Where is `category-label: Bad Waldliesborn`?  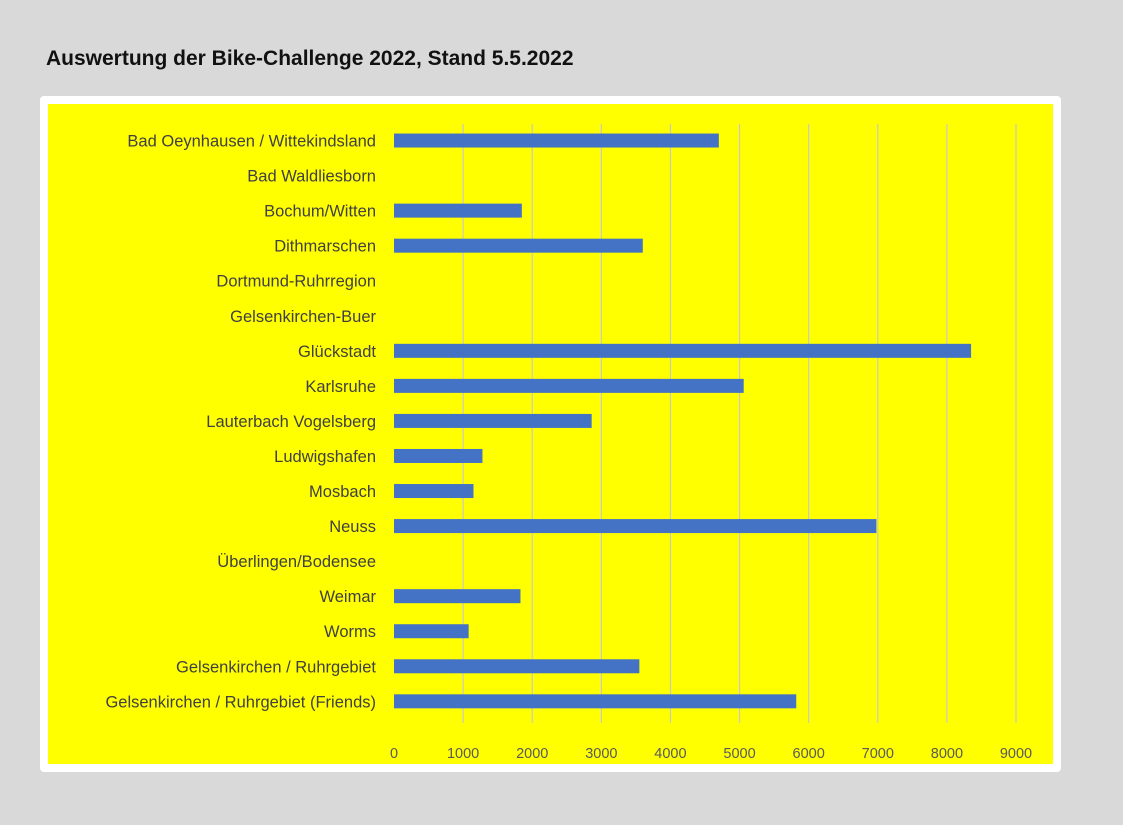 category-label: Bad Waldliesborn is located at coordinates (311, 177).